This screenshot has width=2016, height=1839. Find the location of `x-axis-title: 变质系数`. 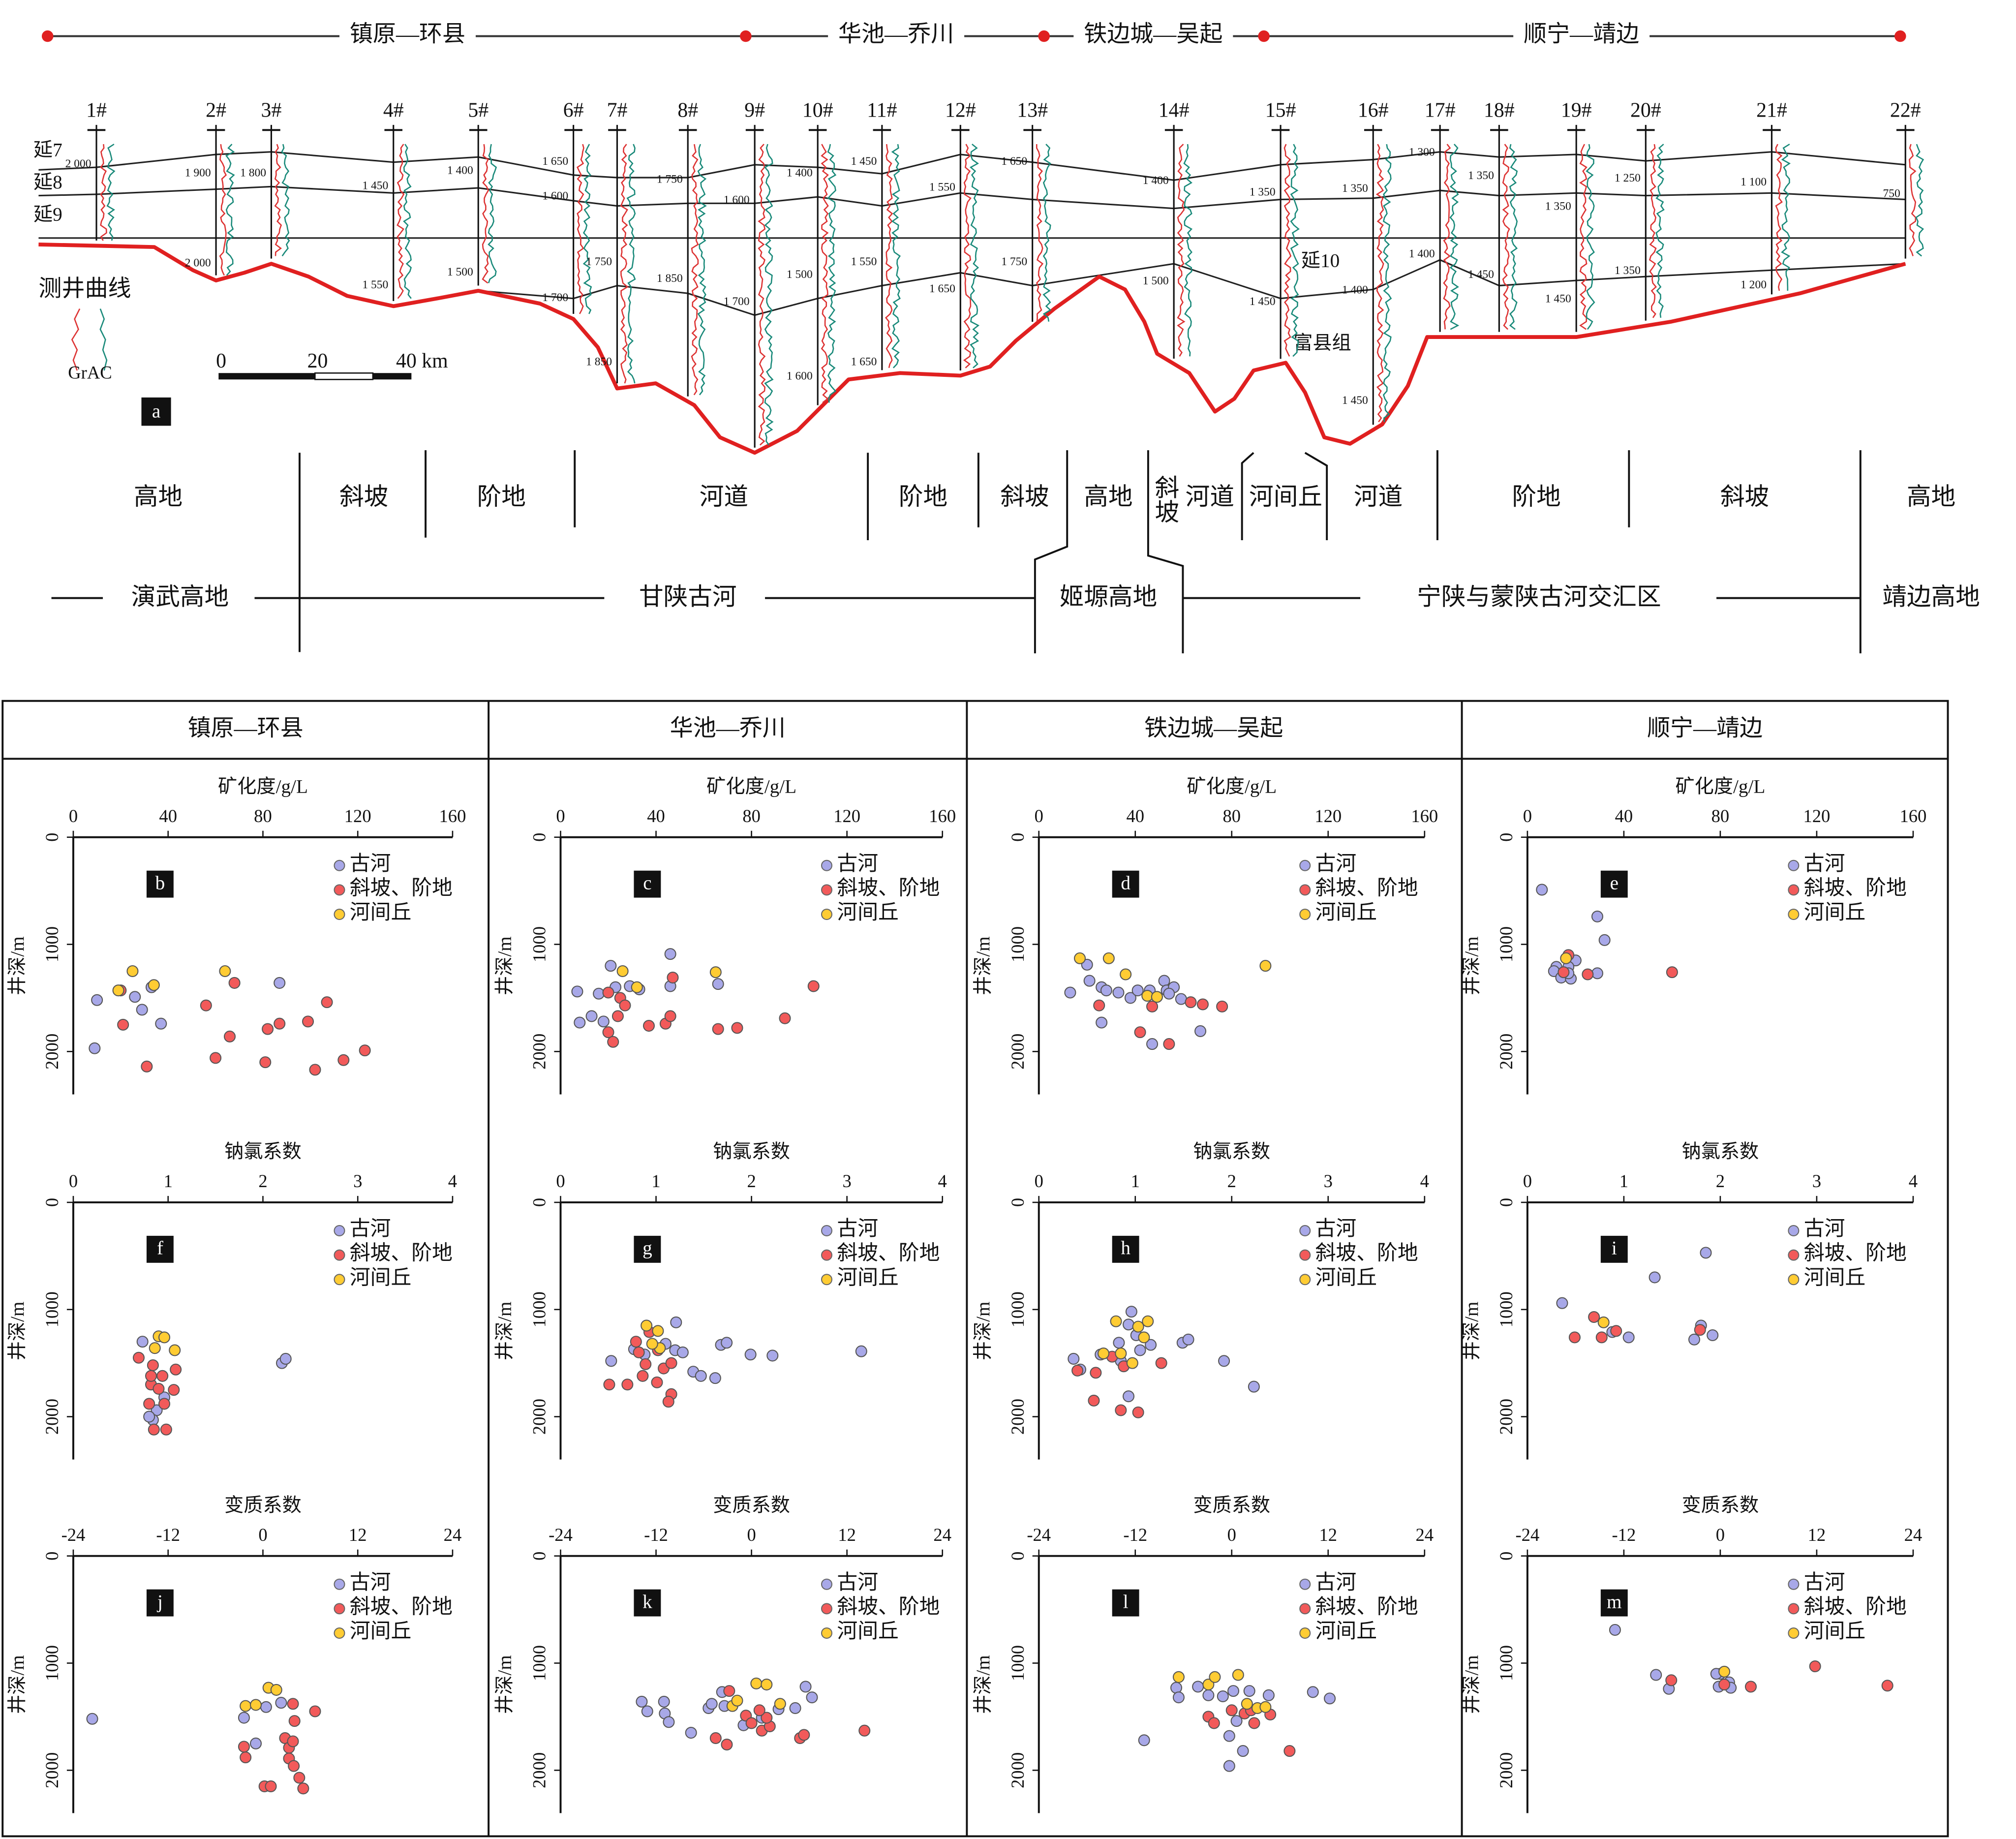

x-axis-title: 变质系数 is located at coordinates (1231, 1505).